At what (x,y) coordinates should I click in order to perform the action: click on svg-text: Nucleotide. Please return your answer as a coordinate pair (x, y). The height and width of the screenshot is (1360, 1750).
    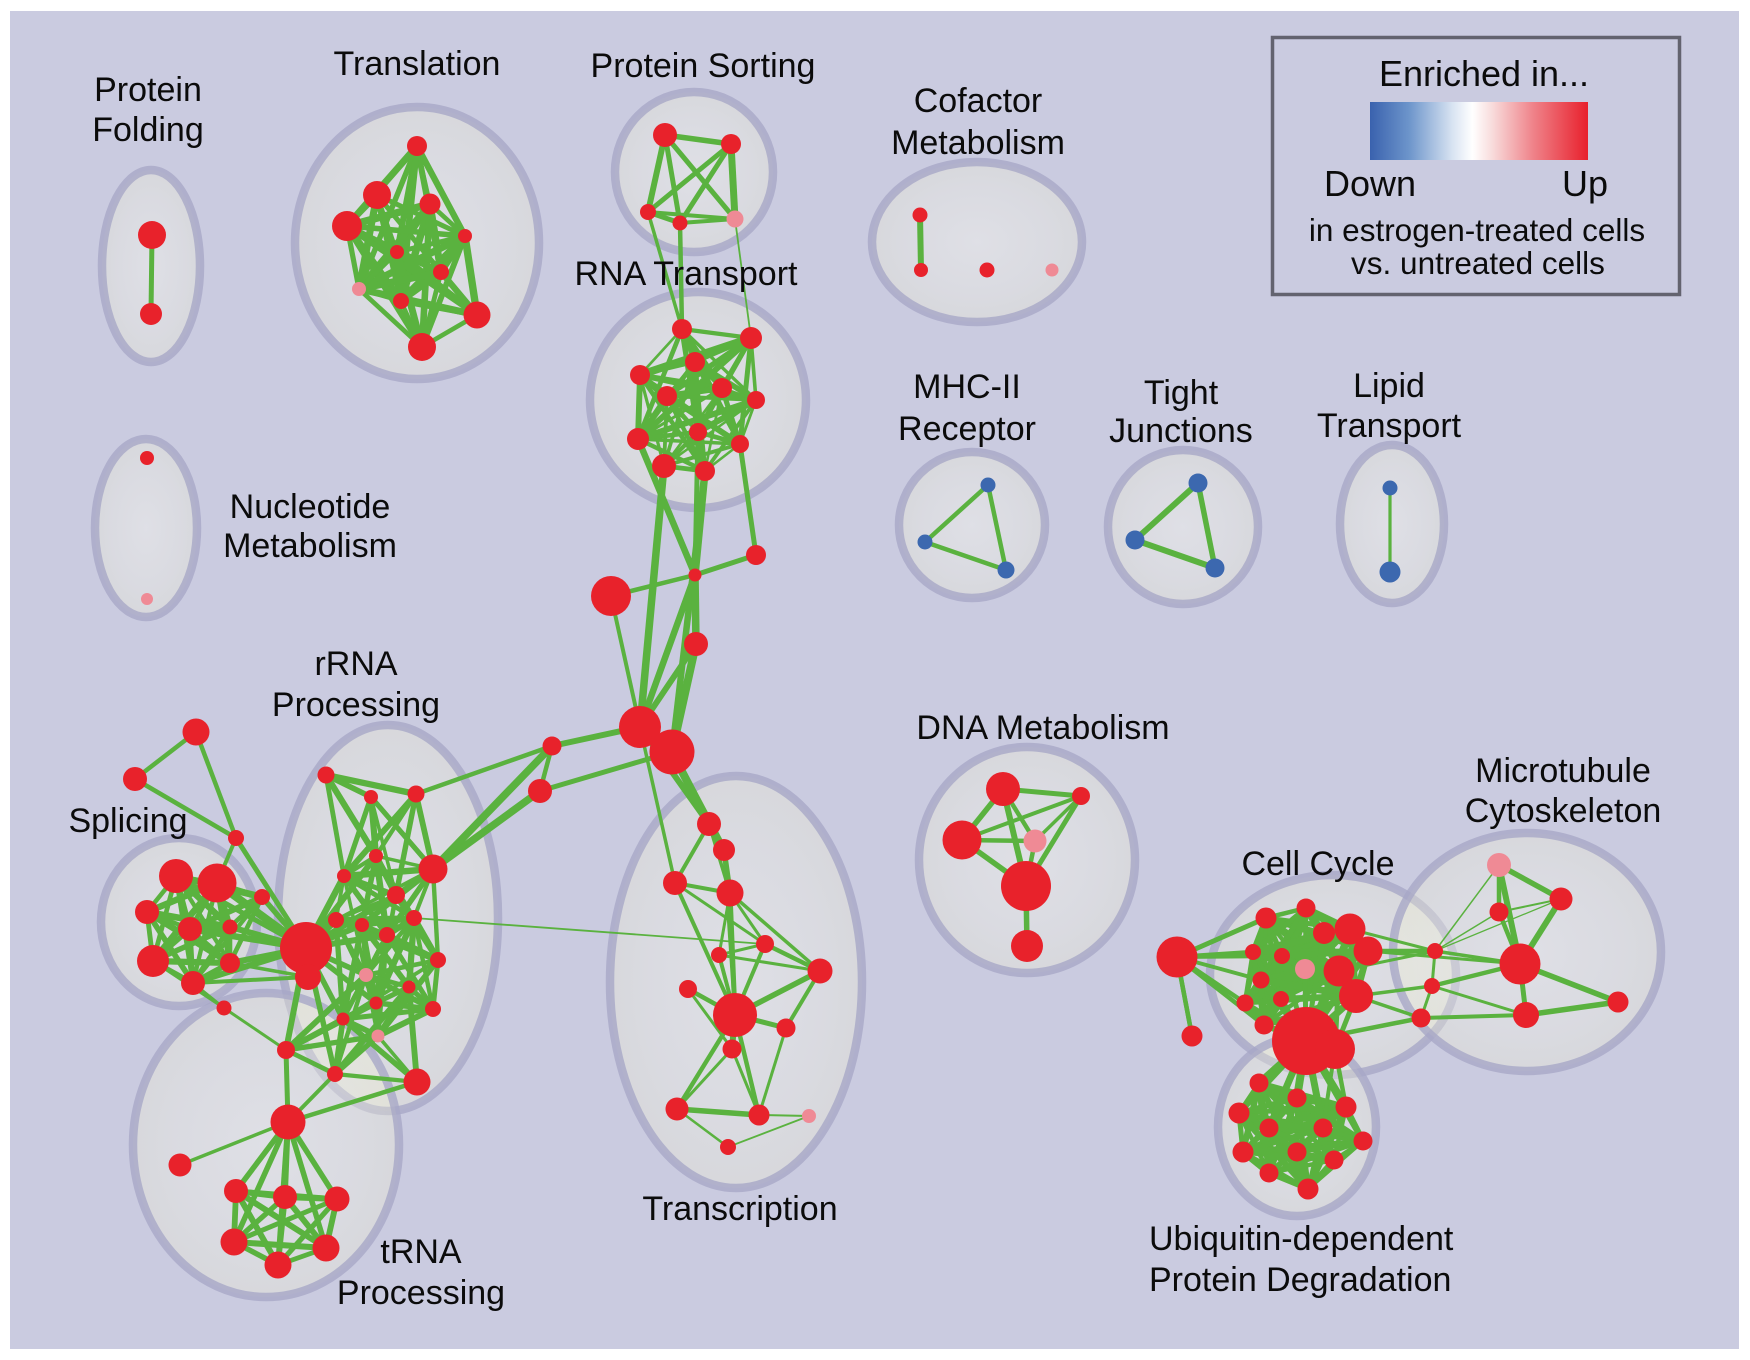
    Looking at the image, I should click on (310, 507).